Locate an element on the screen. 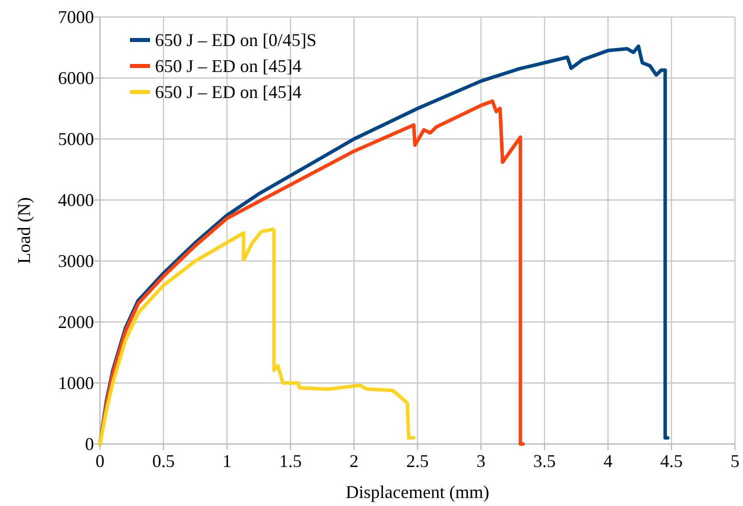 The width and height of the screenshot is (743, 506). x-tick-label: 1 is located at coordinates (227, 461).